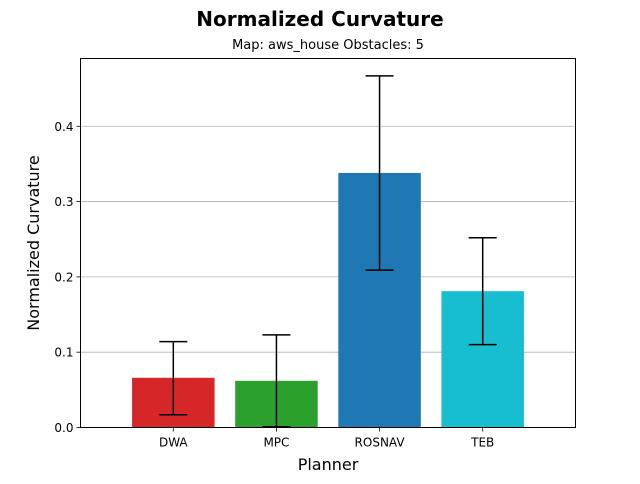 This screenshot has width=640, height=484. What do you see at coordinates (63, 277) in the screenshot?
I see `y-tick-label: 0.2` at bounding box center [63, 277].